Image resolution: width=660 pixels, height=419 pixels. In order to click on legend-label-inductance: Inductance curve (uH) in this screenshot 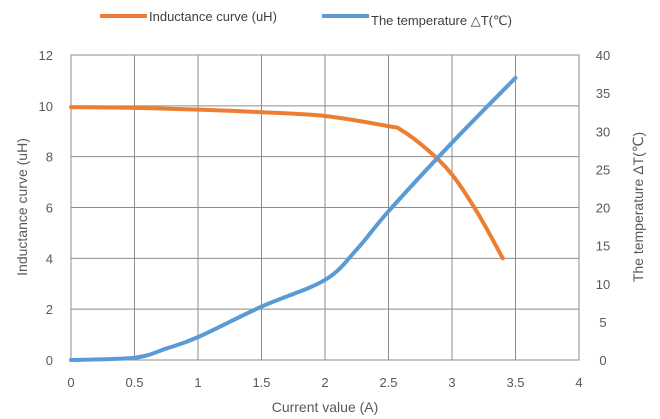, I will do `click(213, 16)`.